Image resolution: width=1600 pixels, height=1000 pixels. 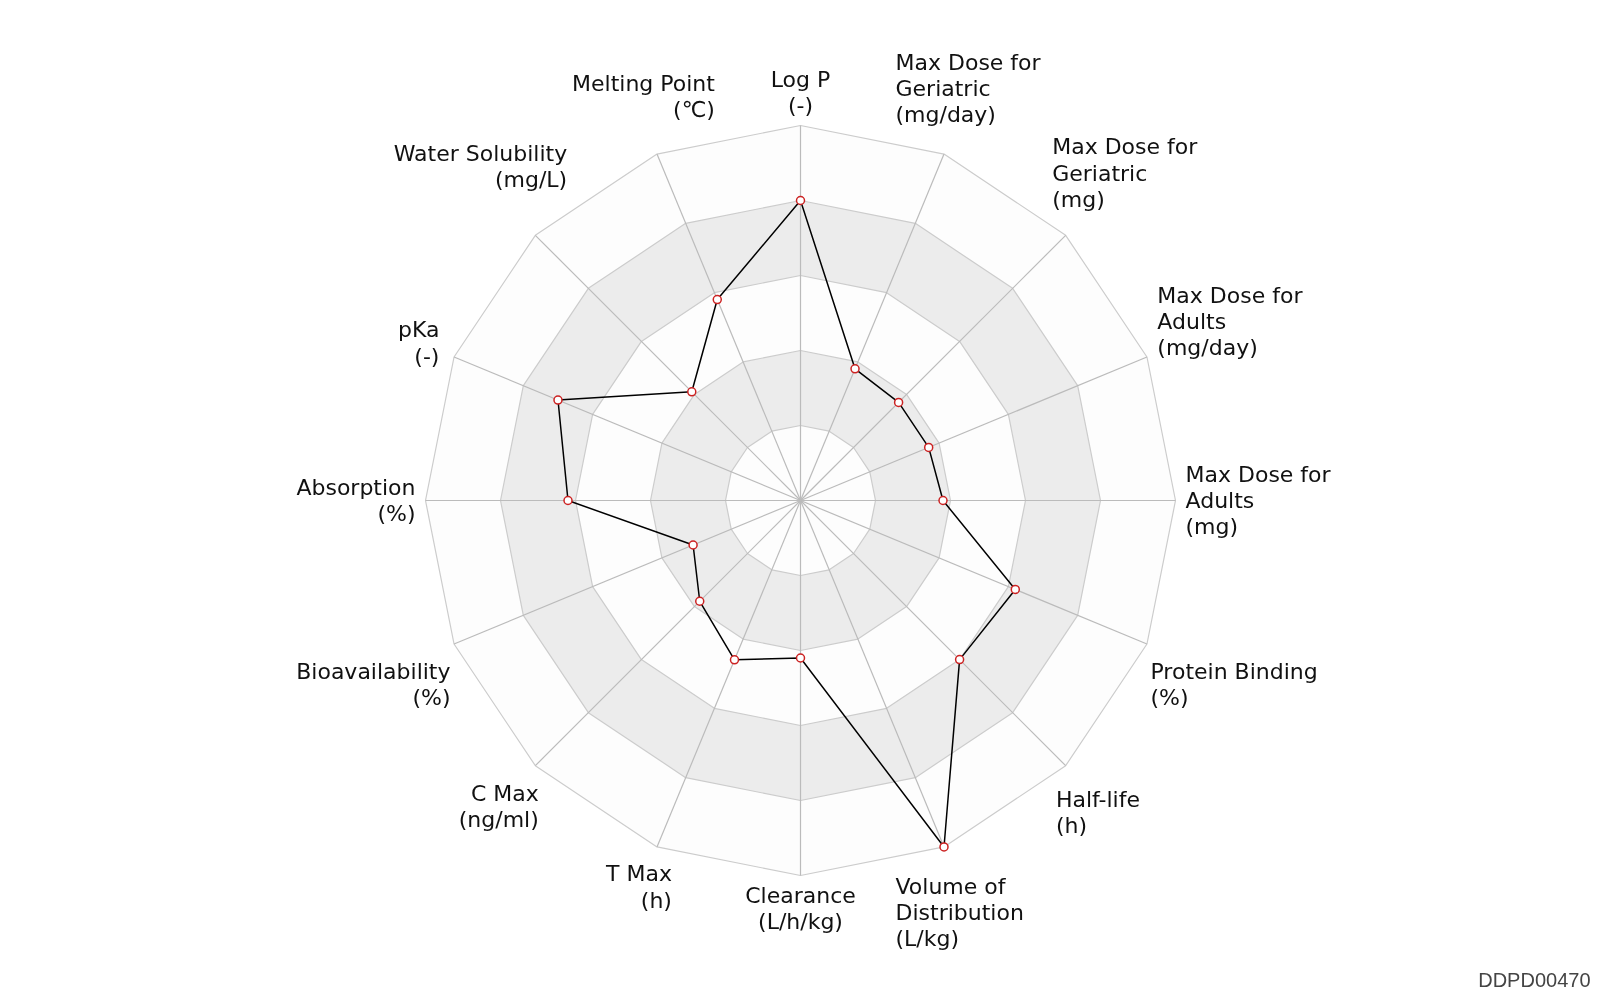 What do you see at coordinates (480, 166) in the screenshot?
I see `spoke-label: Water Solubility (mg/L)` at bounding box center [480, 166].